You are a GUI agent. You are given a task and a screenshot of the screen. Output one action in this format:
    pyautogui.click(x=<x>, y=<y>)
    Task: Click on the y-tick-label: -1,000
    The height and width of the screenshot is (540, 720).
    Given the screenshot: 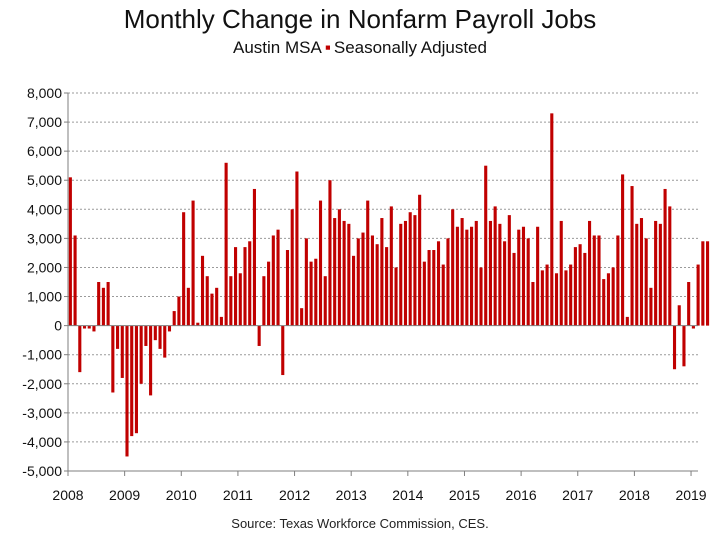 What is the action you would take?
    pyautogui.click(x=42, y=355)
    